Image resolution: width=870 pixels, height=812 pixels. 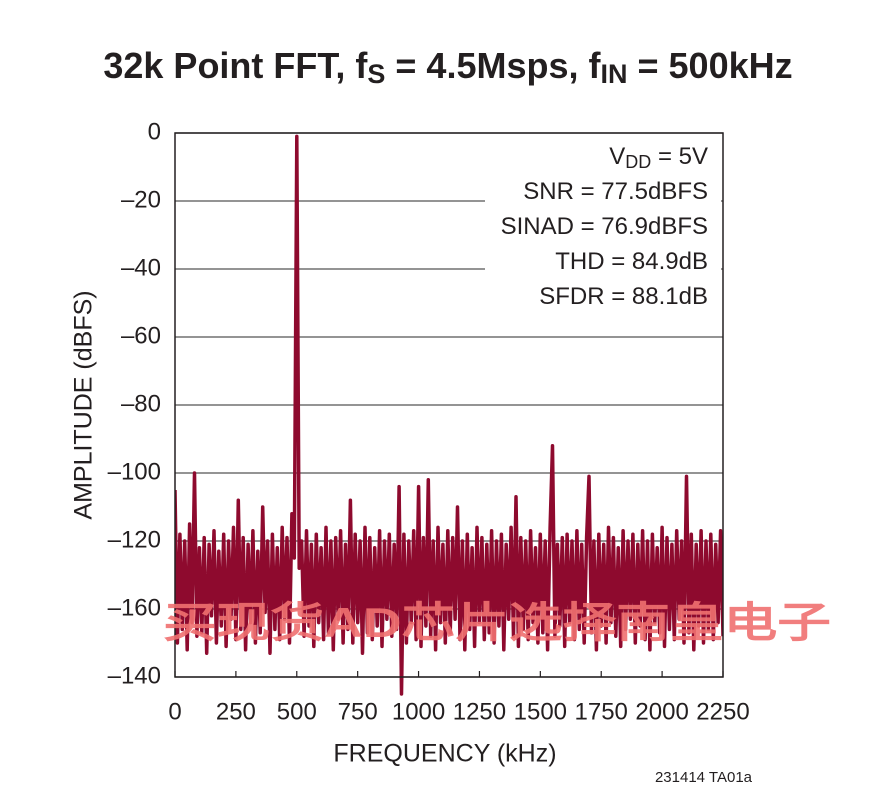 What do you see at coordinates (134, 607) in the screenshot?
I see `y-tick-label: –160` at bounding box center [134, 607].